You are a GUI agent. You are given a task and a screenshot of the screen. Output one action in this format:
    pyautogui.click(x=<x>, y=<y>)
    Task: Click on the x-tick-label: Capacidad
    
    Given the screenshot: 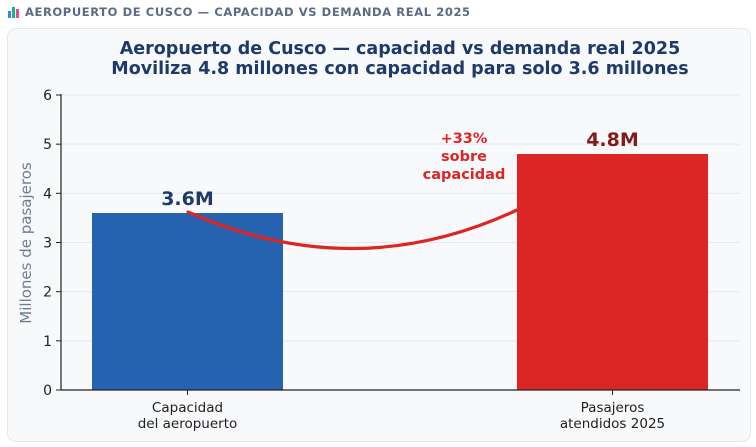 What is the action you would take?
    pyautogui.click(x=187, y=408)
    